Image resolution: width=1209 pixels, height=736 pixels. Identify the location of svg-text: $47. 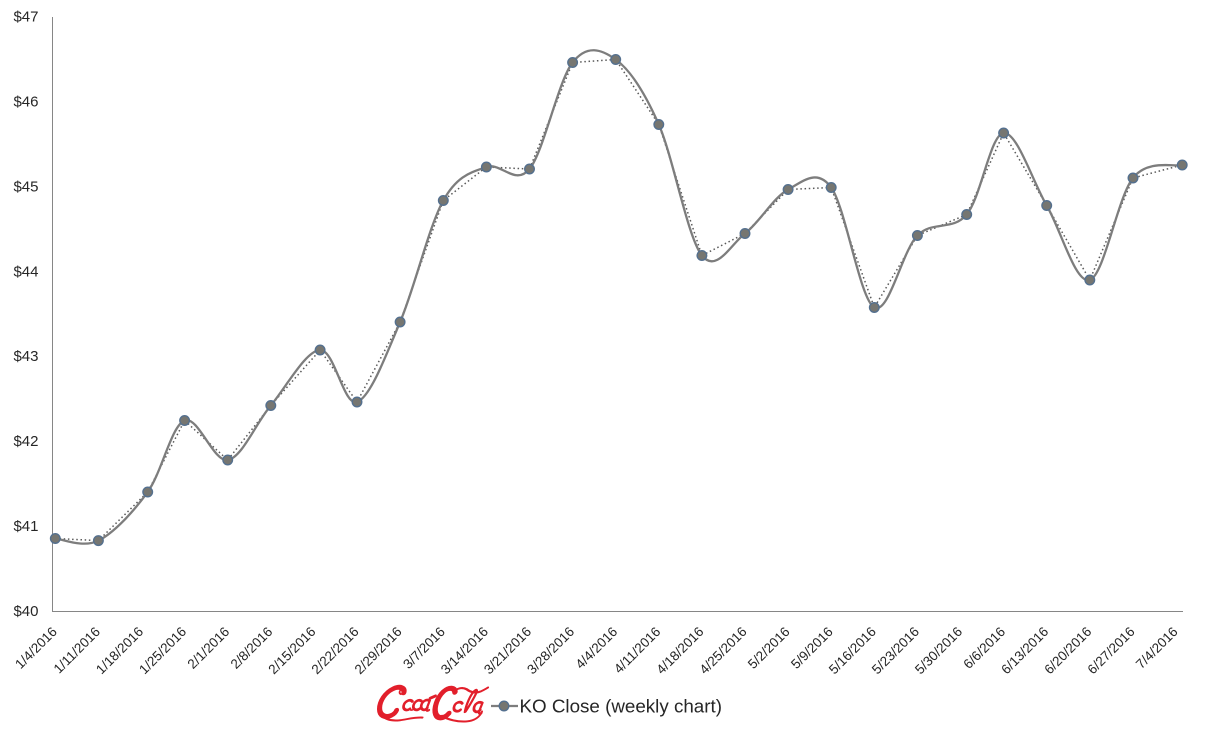
(25, 17).